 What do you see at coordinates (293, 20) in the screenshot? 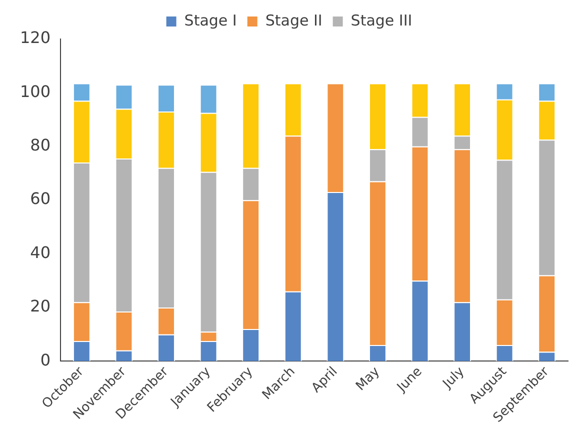
I see `legend-label: Stage II` at bounding box center [293, 20].